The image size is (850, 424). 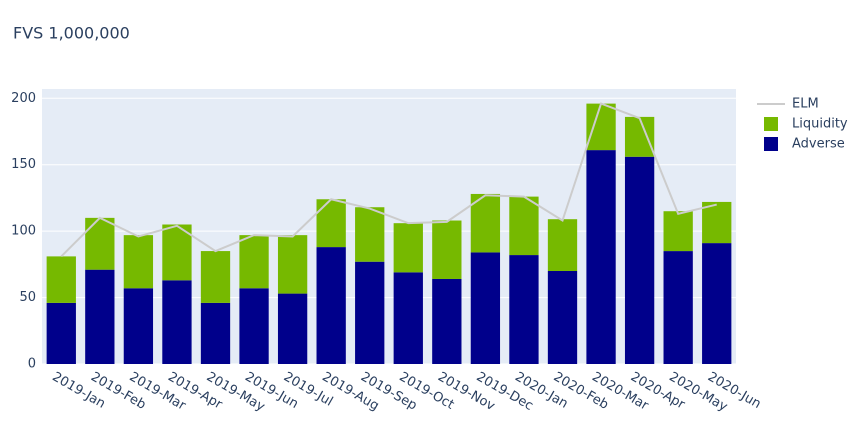 I want to click on y-tick-label: 50, so click(x=27, y=297).